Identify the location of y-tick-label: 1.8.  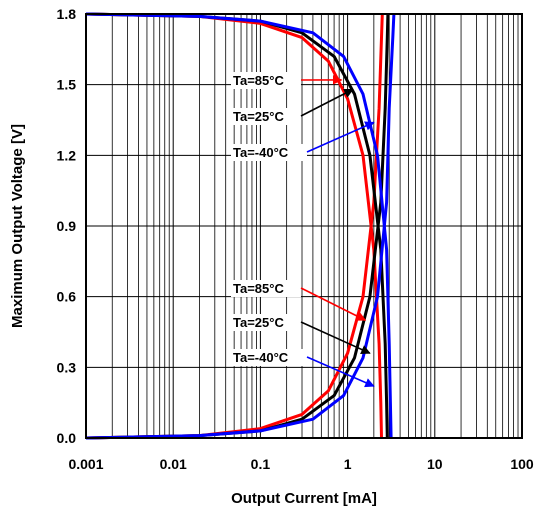
(67, 14).